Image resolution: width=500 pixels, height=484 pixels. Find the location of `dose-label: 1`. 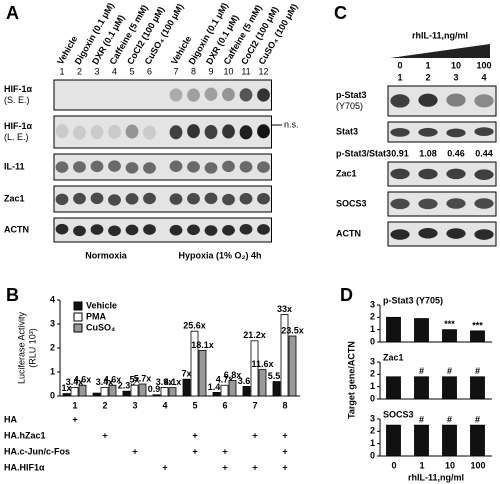

dose-label: 1 is located at coordinates (427, 65).